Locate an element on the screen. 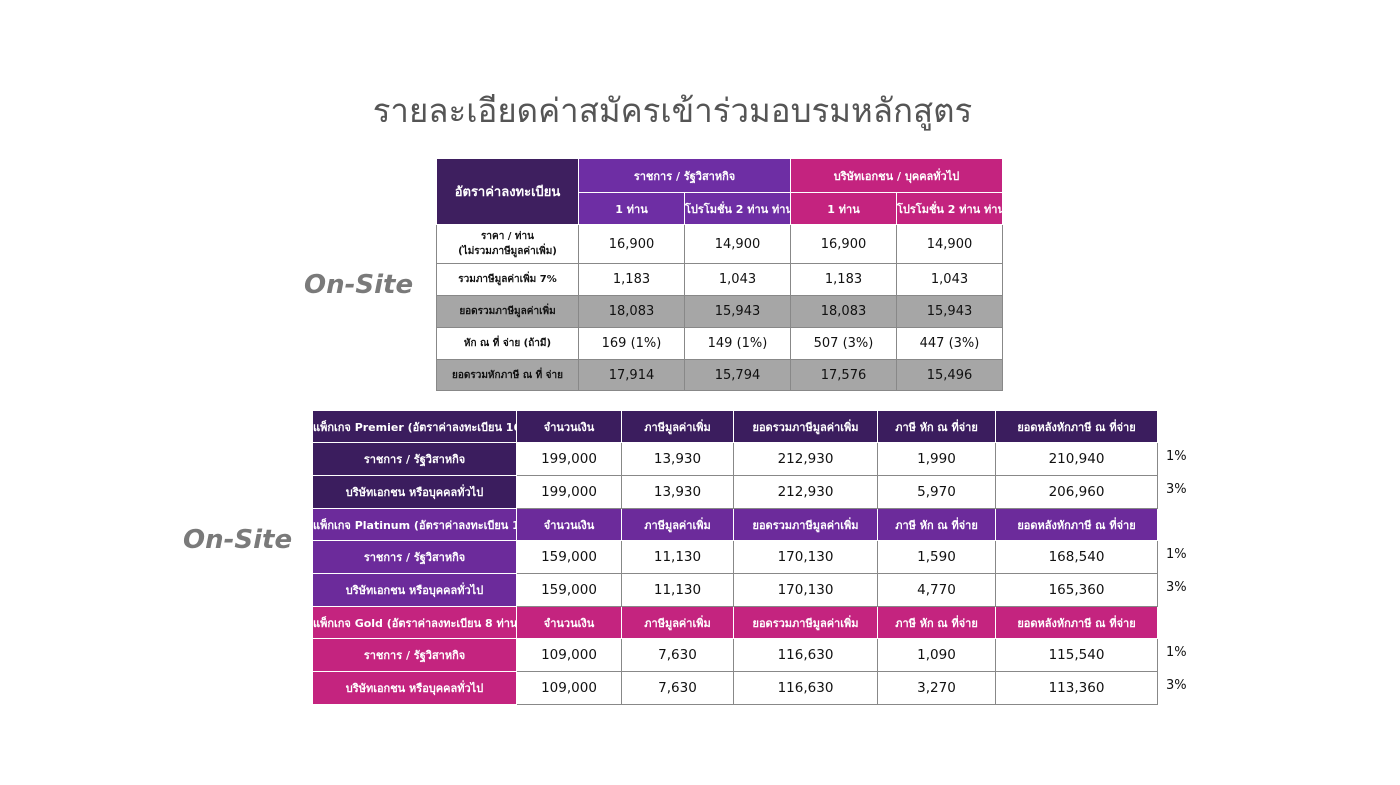 Image resolution: width=1400 pixels, height=785 pixels. row-label-line: รวมภาษีมูลค่าเพิ่ม 7% is located at coordinates (507, 279).